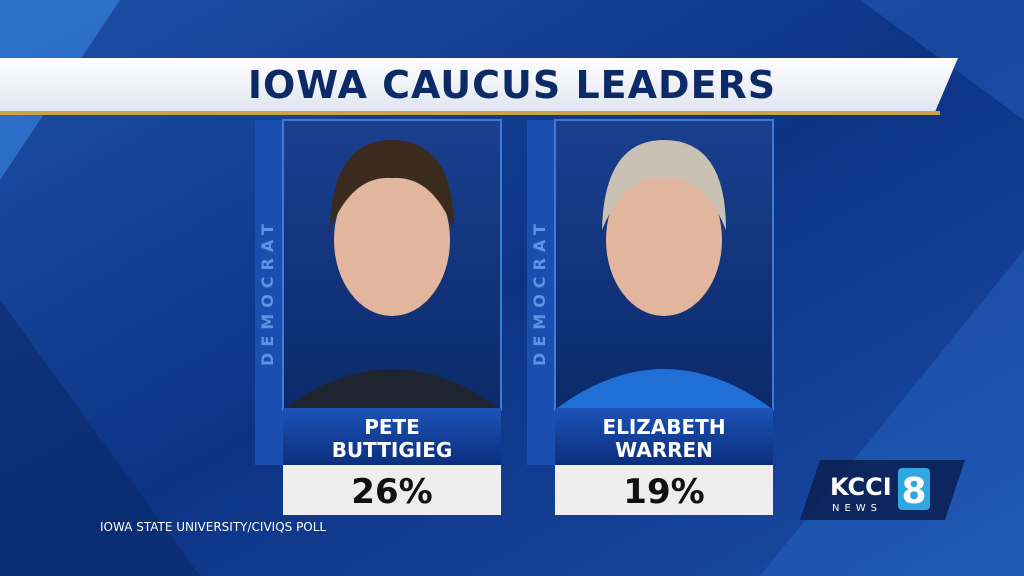  I want to click on bg-shape, so click(100, 438).